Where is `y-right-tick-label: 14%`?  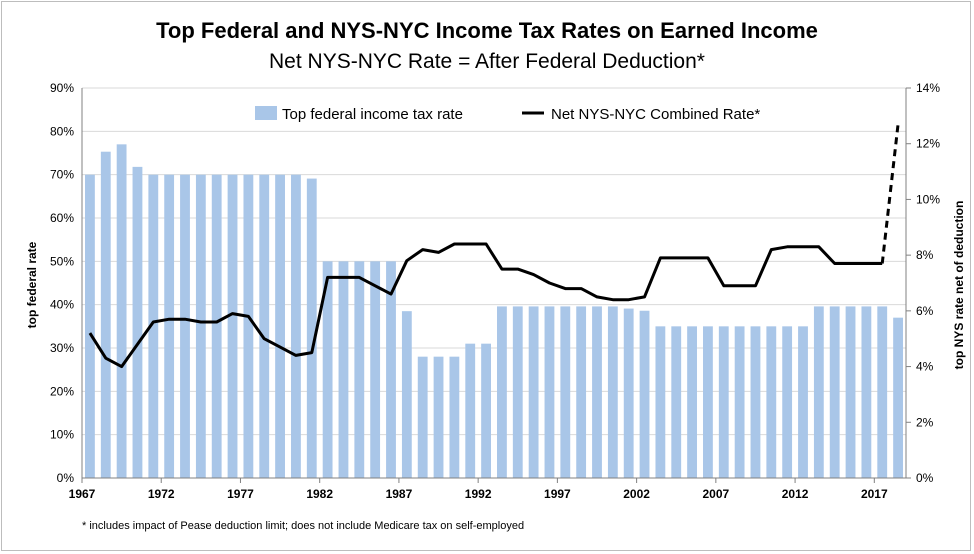
y-right-tick-label: 14% is located at coordinates (928, 88).